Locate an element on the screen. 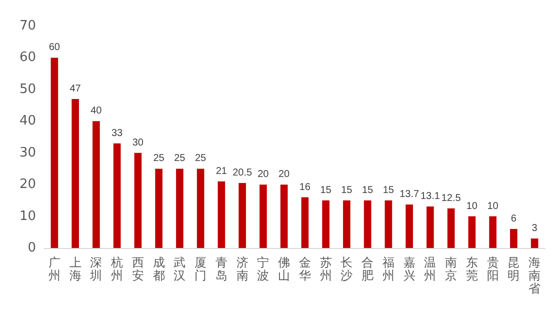 The image size is (559, 318). x-tick-label: 南京 is located at coordinates (451, 269).